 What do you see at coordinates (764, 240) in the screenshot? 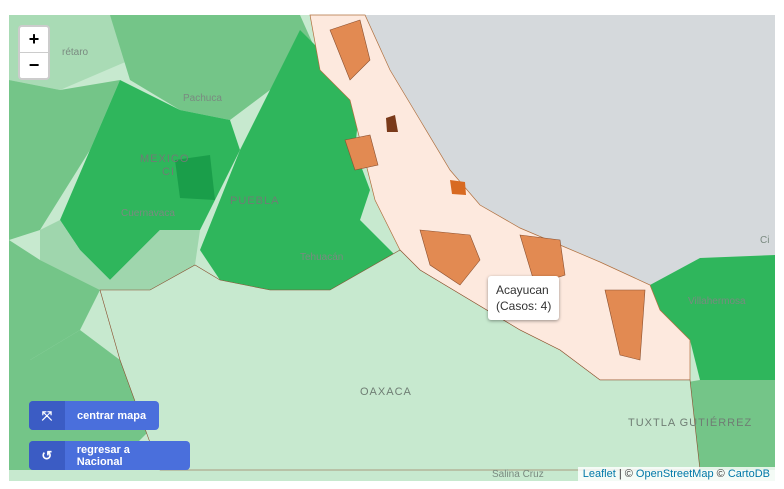
I see `place-label: Ci` at bounding box center [764, 240].